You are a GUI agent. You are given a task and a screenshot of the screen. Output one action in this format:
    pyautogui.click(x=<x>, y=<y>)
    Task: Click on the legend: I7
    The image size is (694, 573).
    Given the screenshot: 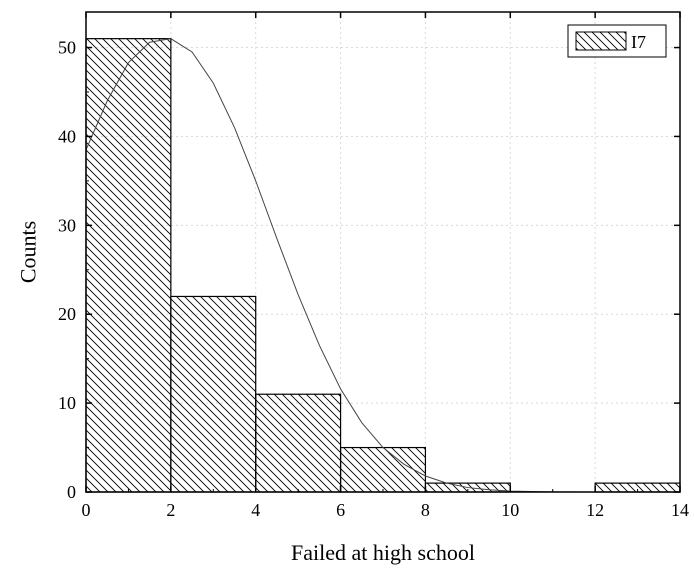 What is the action you would take?
    pyautogui.click(x=617, y=41)
    